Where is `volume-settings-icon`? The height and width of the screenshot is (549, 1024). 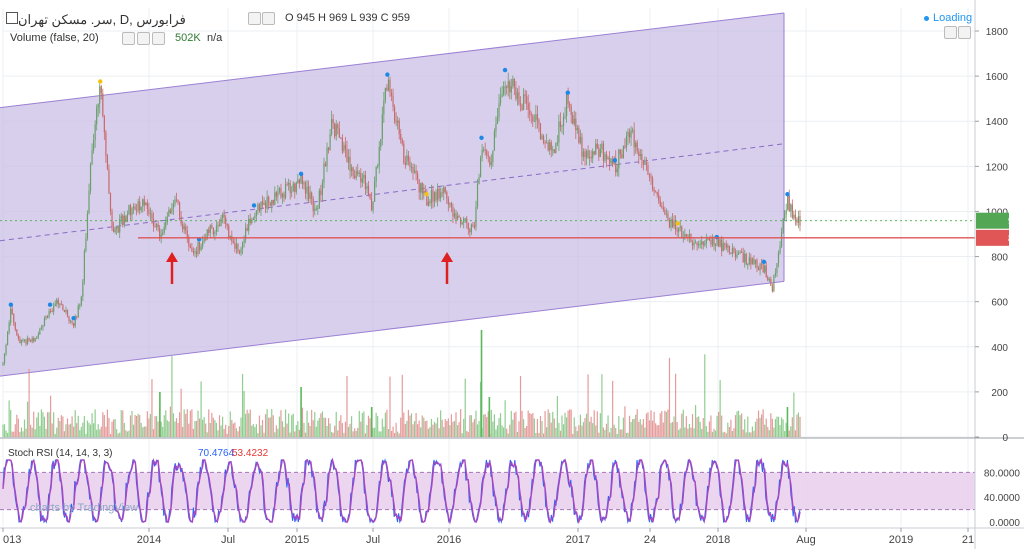
volume-settings-icon is located at coordinates (143, 38).